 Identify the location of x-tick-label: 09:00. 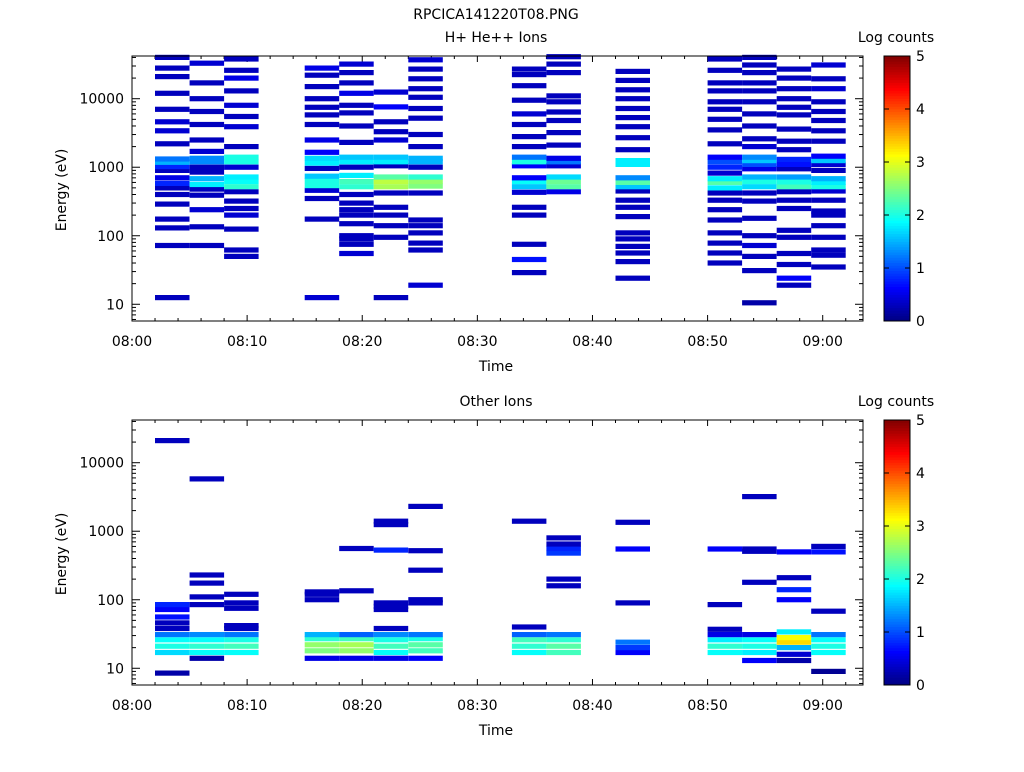
(823, 342).